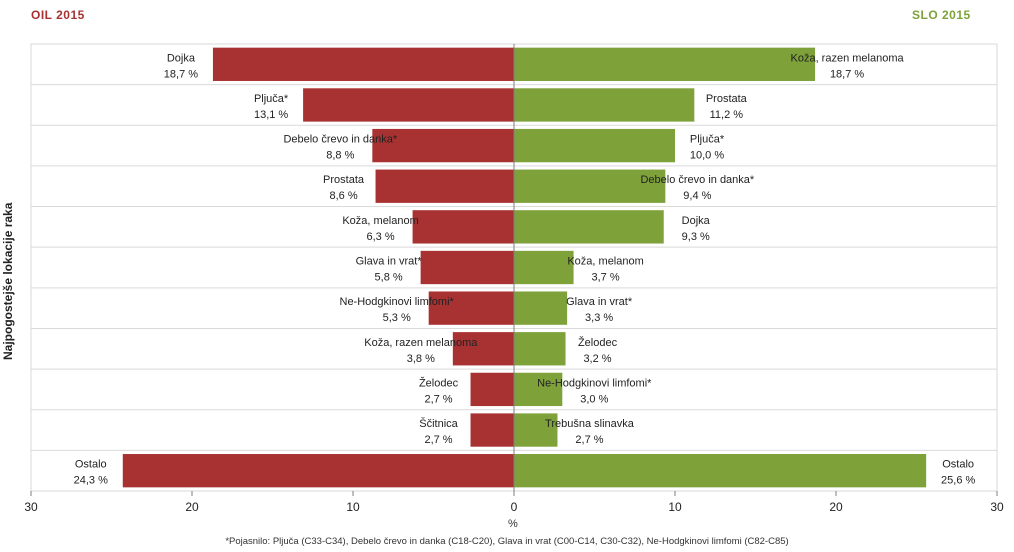 The image size is (1014, 552). Describe the element at coordinates (91, 481) in the screenshot. I see `left-value-label: 24,3 %` at that location.